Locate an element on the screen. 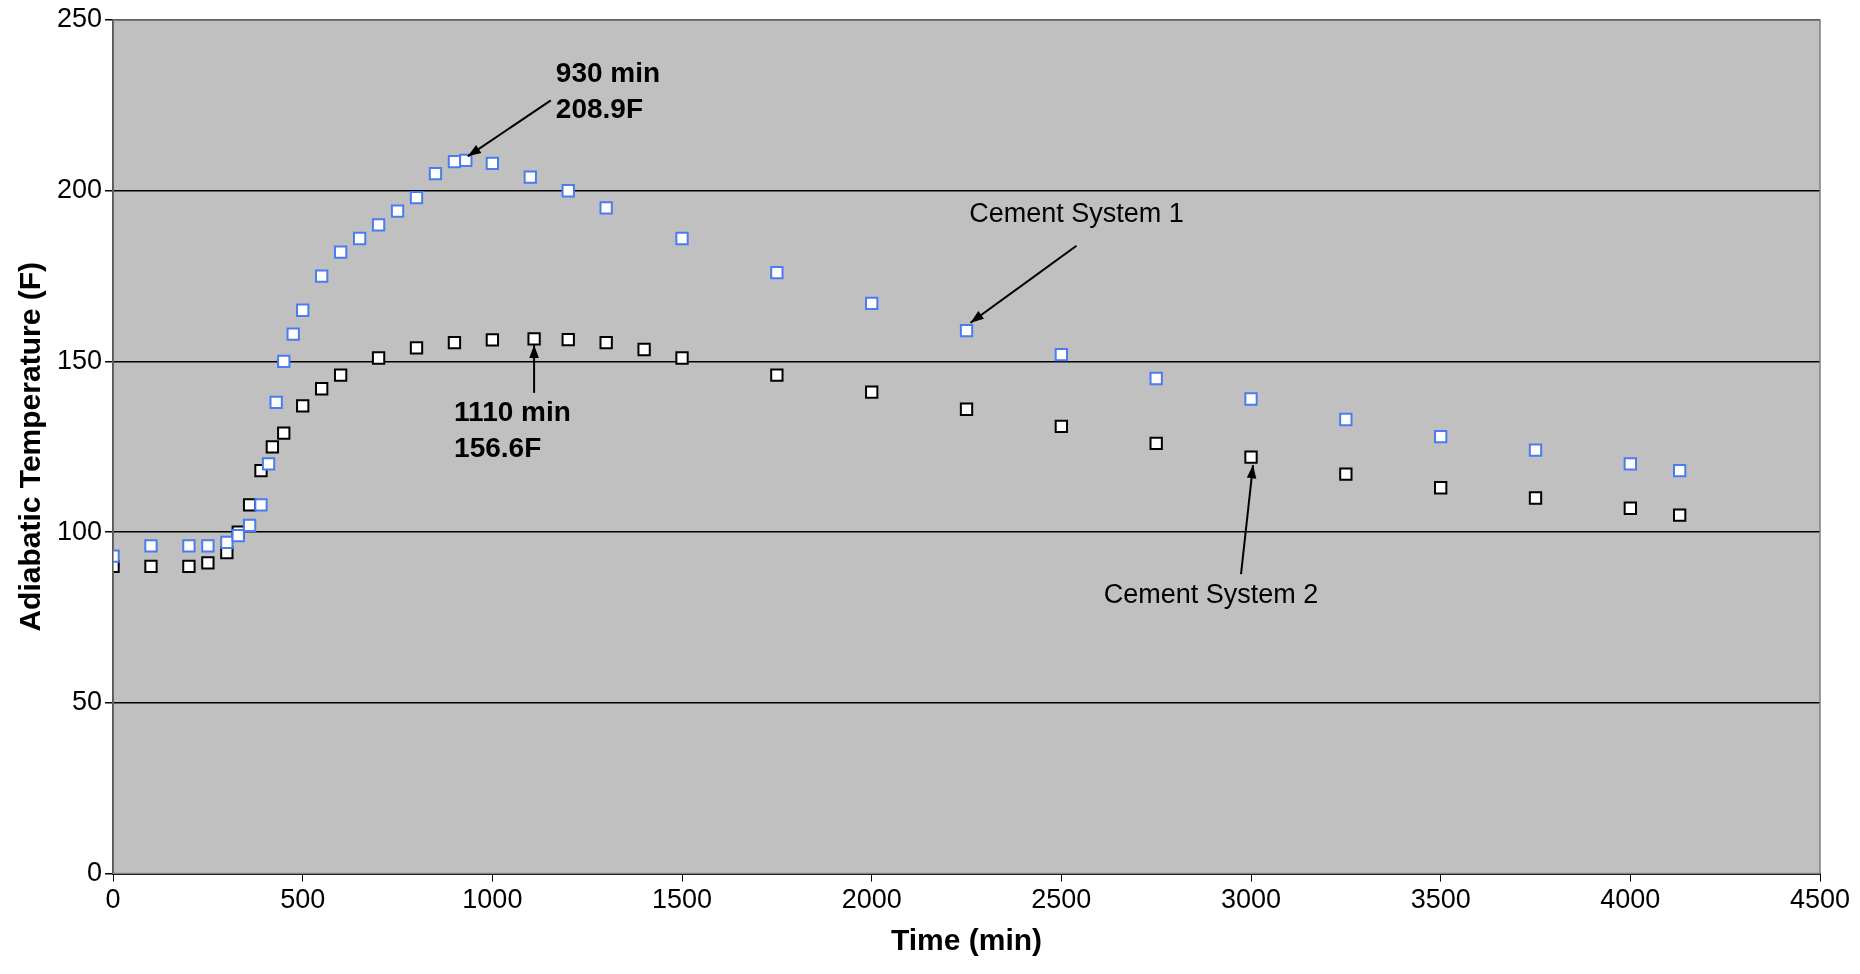 The height and width of the screenshot is (974, 1860). x-tick-label: 3000 is located at coordinates (1251, 899).